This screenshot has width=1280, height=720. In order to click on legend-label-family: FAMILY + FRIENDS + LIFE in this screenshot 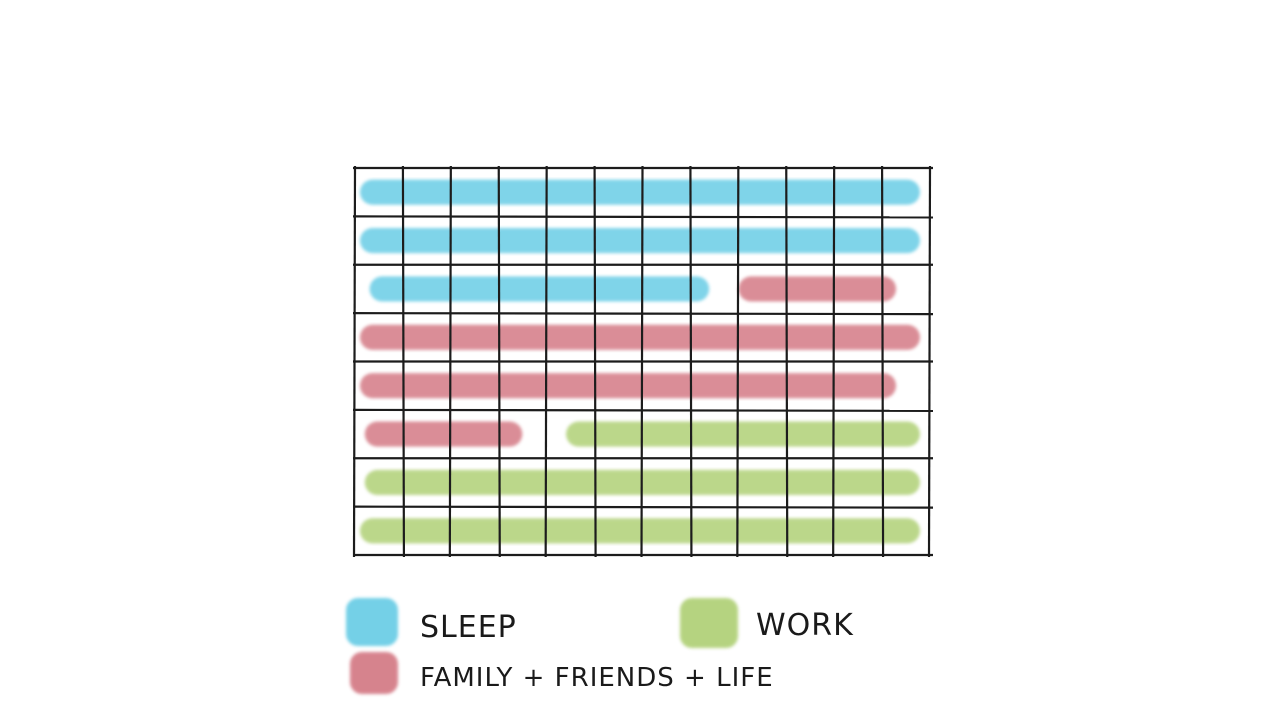, I will do `click(597, 678)`.